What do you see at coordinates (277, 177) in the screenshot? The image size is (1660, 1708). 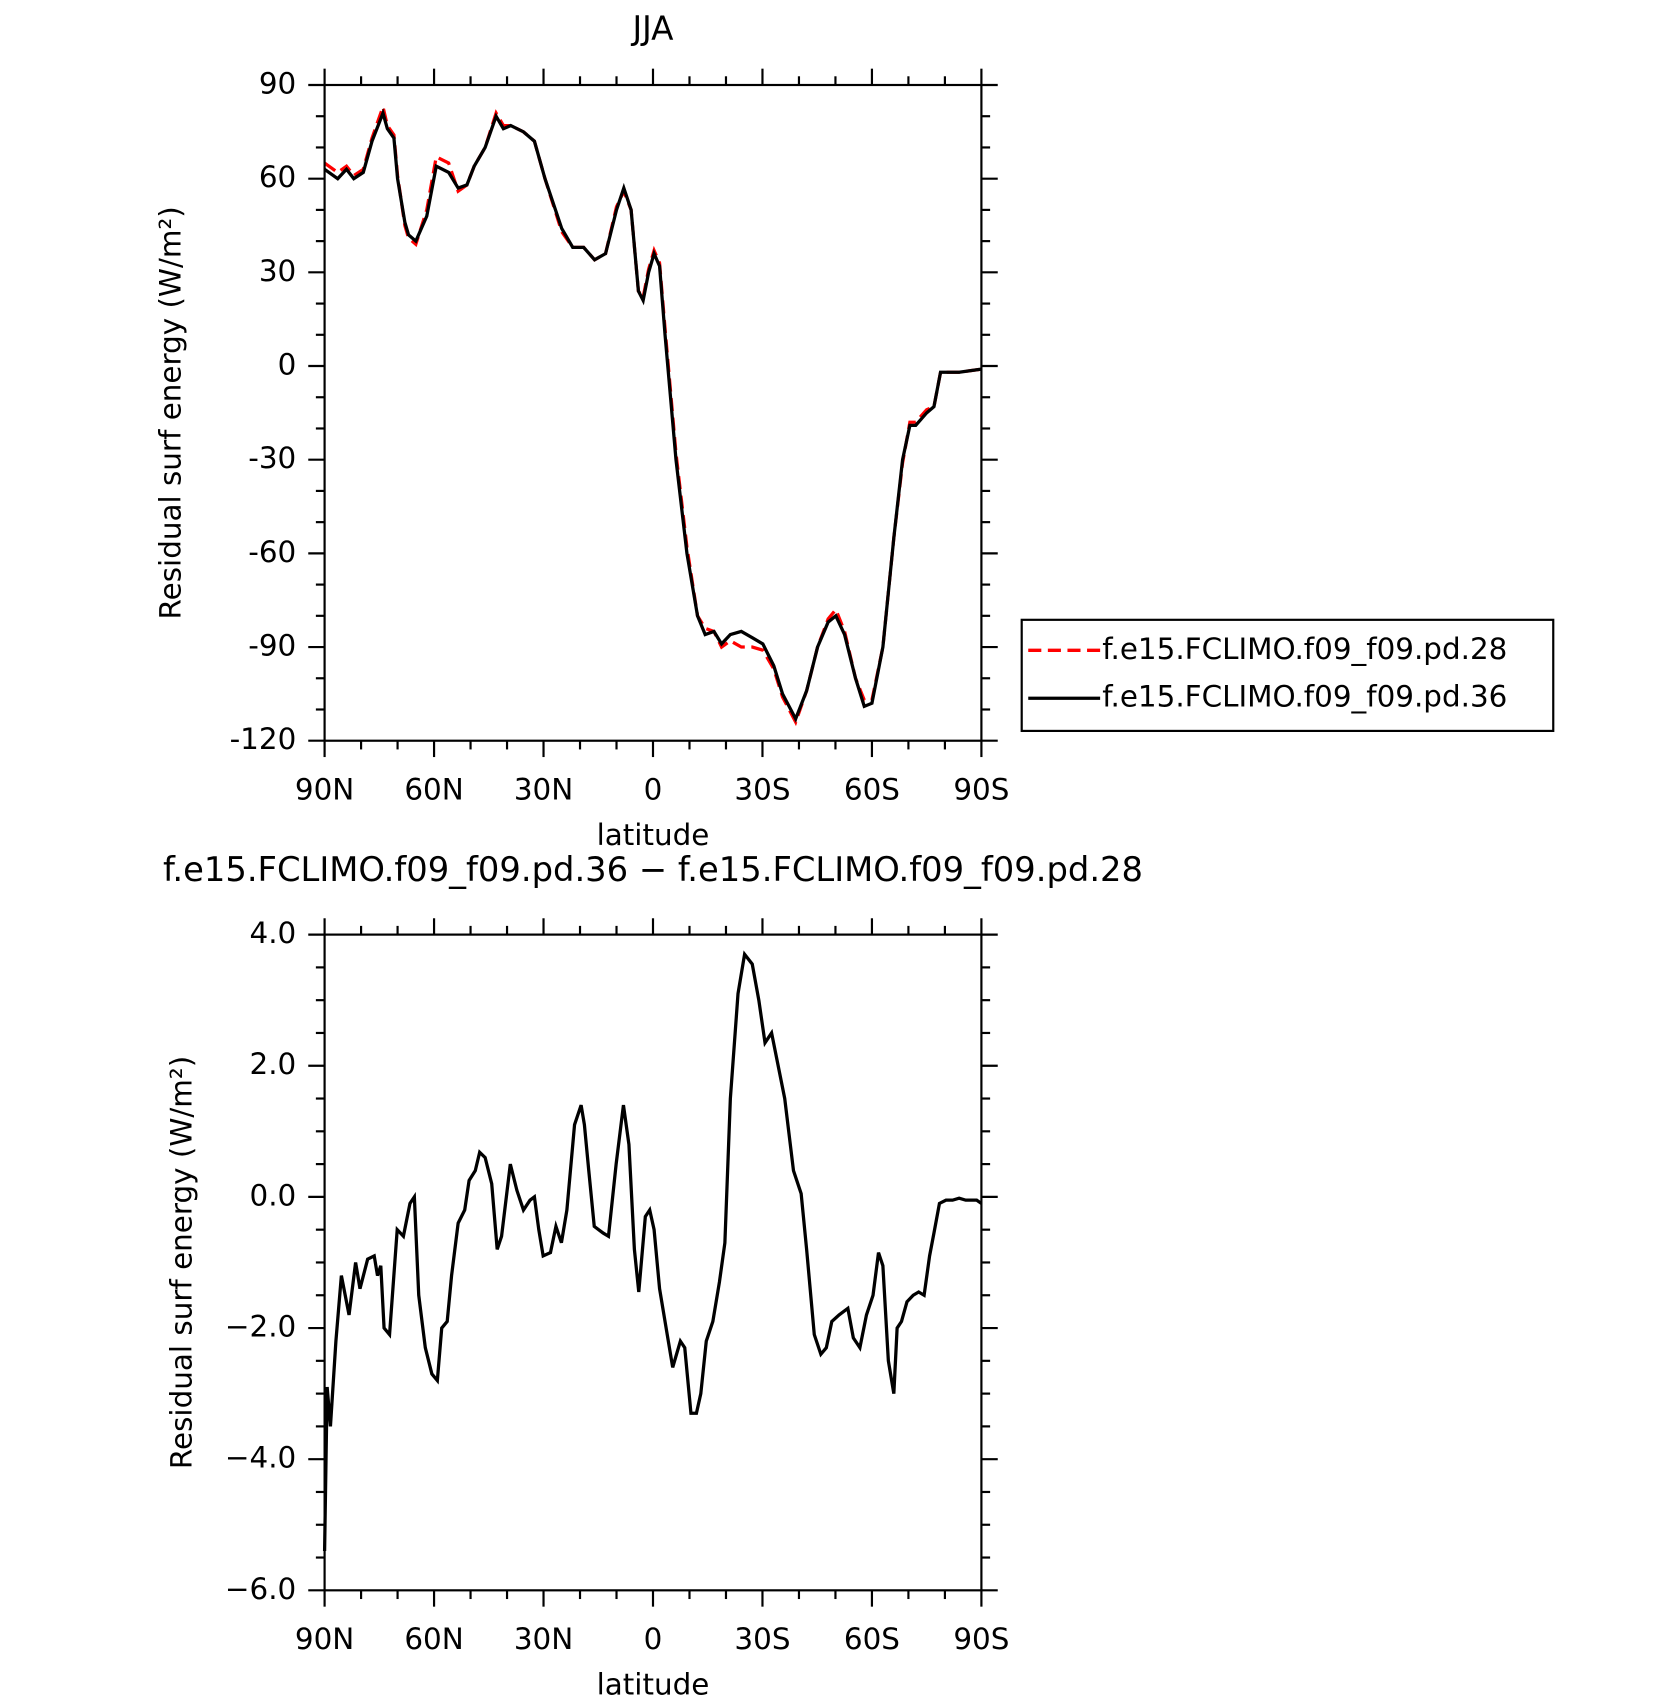 I see `y-tick-label: 60` at bounding box center [277, 177].